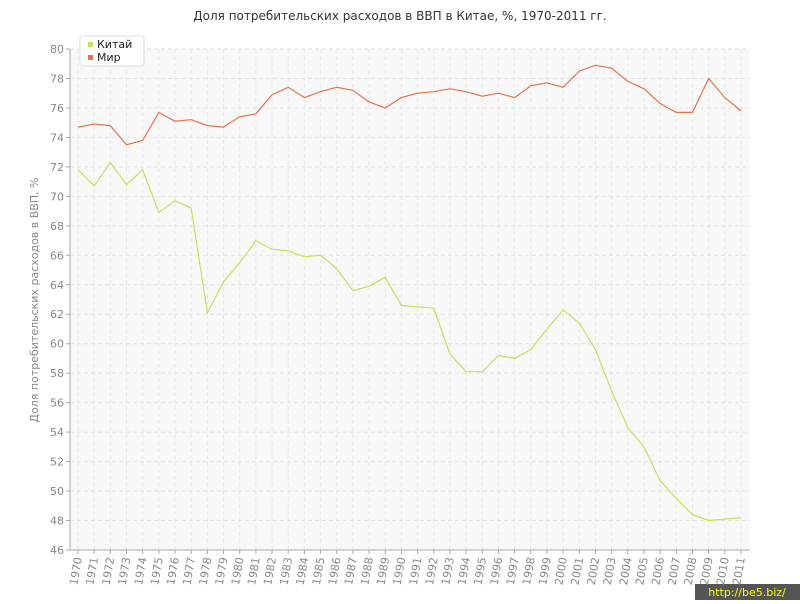 The height and width of the screenshot is (604, 800). What do you see at coordinates (189, 571) in the screenshot?
I see `x-tick-label: 1977` at bounding box center [189, 571].